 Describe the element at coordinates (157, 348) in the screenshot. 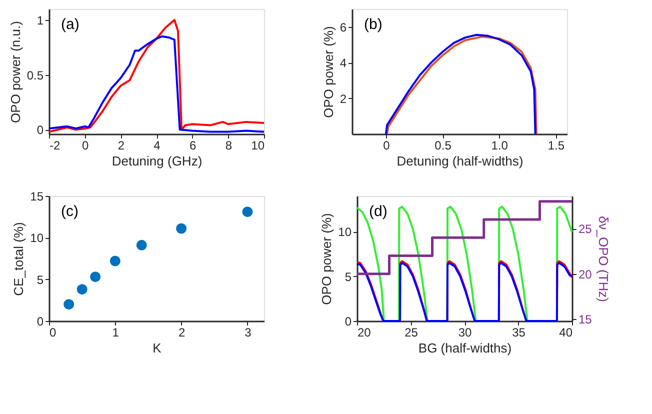

I see `x-axis-title: K` at that location.